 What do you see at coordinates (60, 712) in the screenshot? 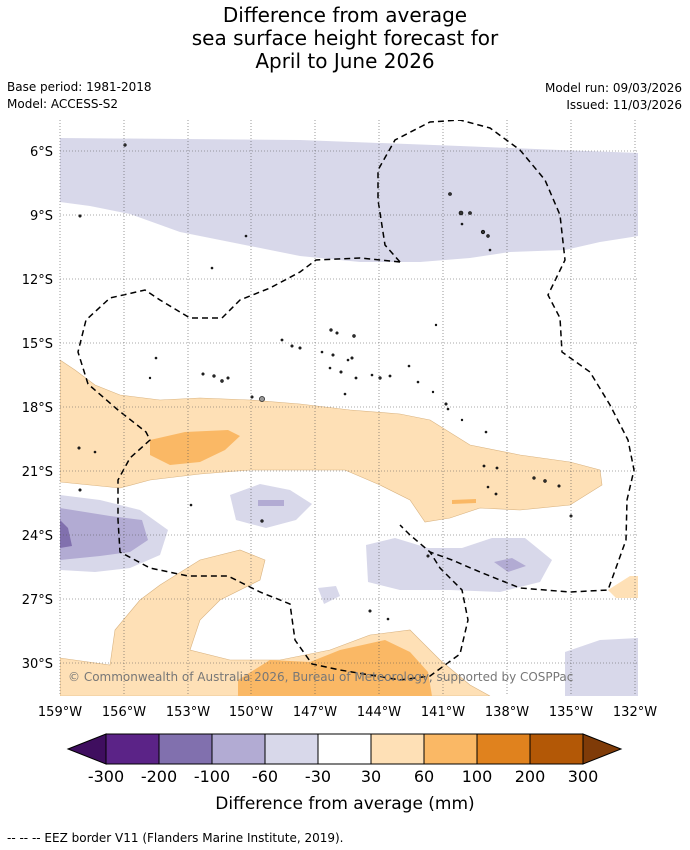
I see `lon-label: 159°W` at bounding box center [60, 712].